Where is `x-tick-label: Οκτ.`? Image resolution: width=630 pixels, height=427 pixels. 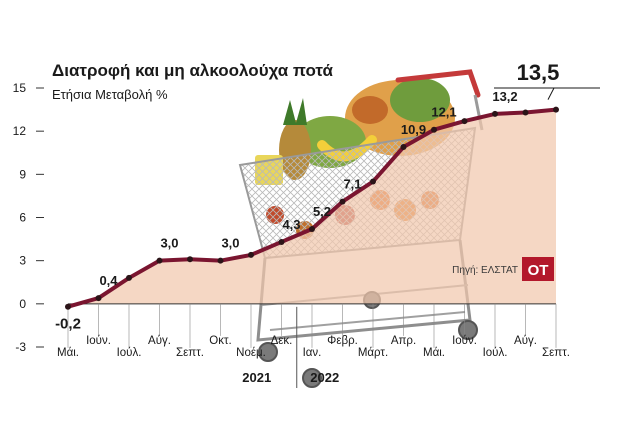 x-tick-label: Οκτ. is located at coordinates (220, 341).